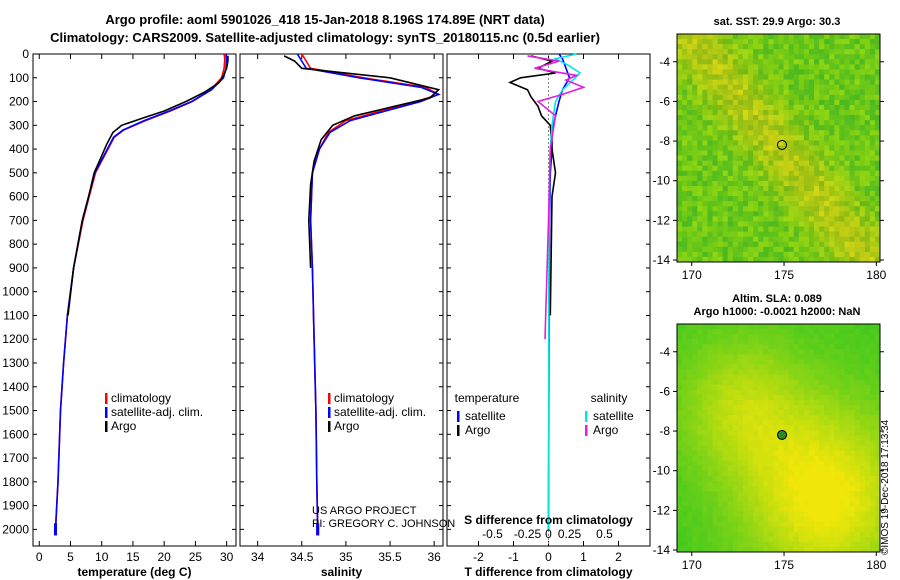 Image resolution: width=900 pixels, height=580 pixels. I want to click on x-axis-label: temperature (deg C), so click(134, 572).